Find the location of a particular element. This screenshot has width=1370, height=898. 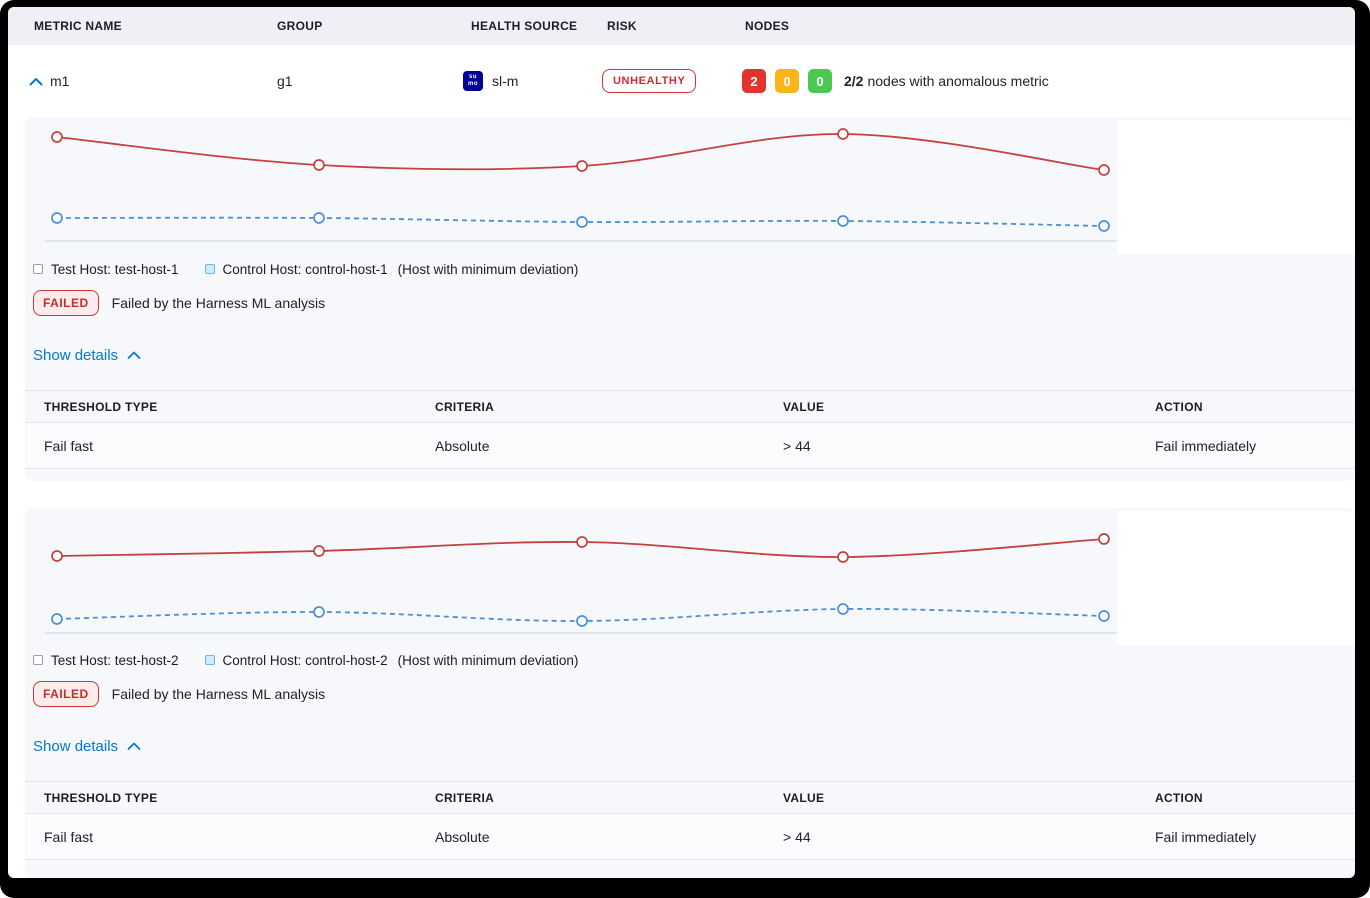

node-count-warning-badge: 0 is located at coordinates (787, 81).